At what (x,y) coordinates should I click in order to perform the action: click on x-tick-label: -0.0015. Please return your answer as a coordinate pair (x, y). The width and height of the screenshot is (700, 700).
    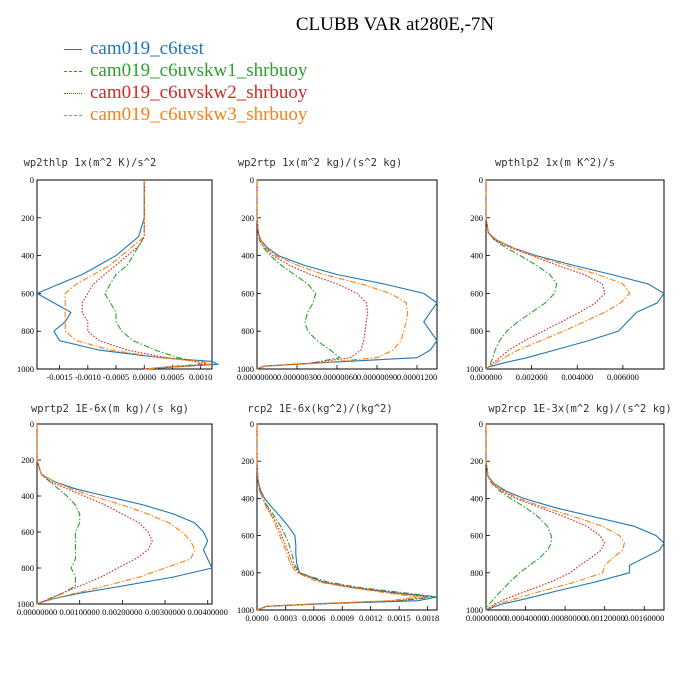
    Looking at the image, I should click on (59, 377).